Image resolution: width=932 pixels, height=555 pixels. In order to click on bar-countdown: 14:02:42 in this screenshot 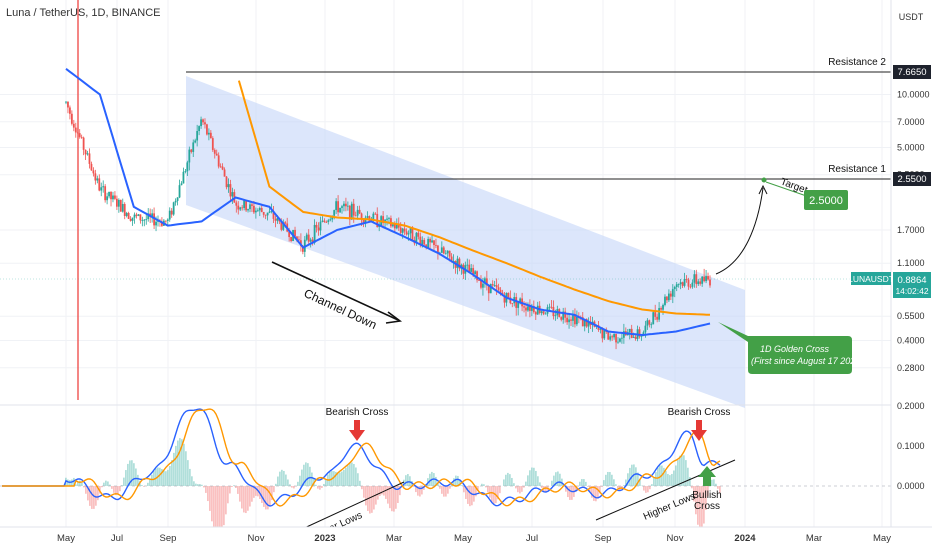, I will do `click(911, 291)`.